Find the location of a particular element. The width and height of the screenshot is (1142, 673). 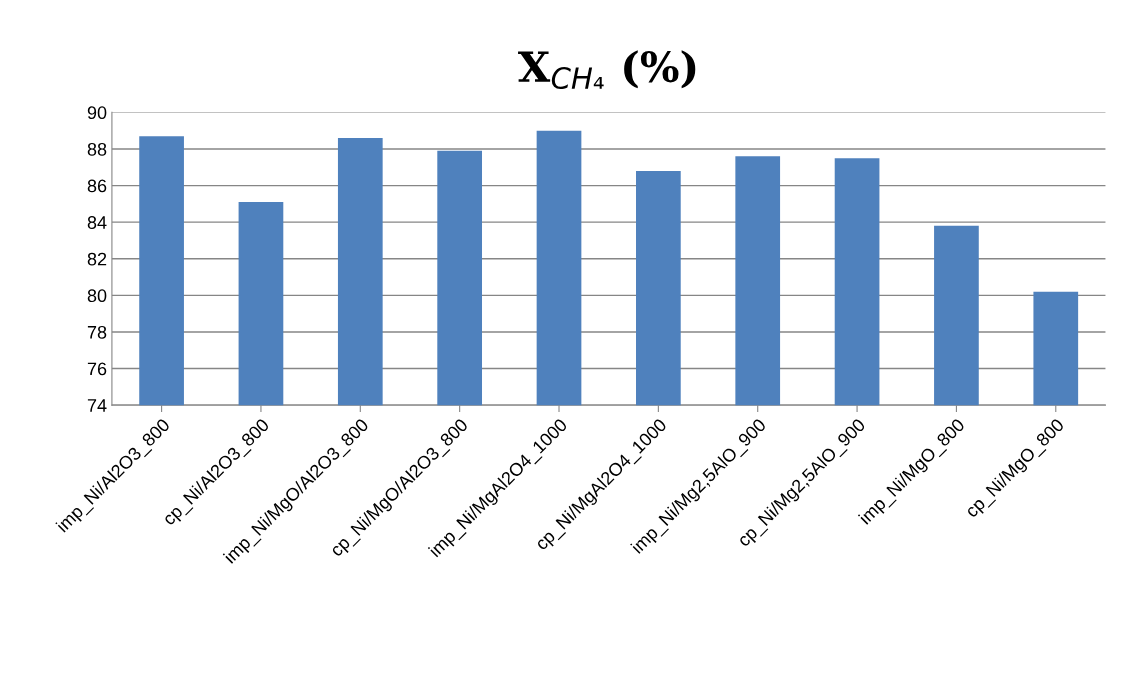

y-tick-label: 88 is located at coordinates (97, 149).